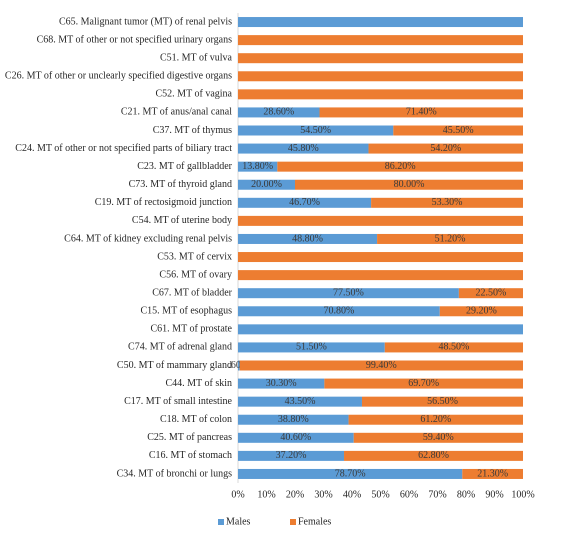 Image resolution: width=569 pixels, height=533 pixels. Describe the element at coordinates (194, 94) in the screenshot. I see `y-tick-label: C52. MT of vagina` at that location.